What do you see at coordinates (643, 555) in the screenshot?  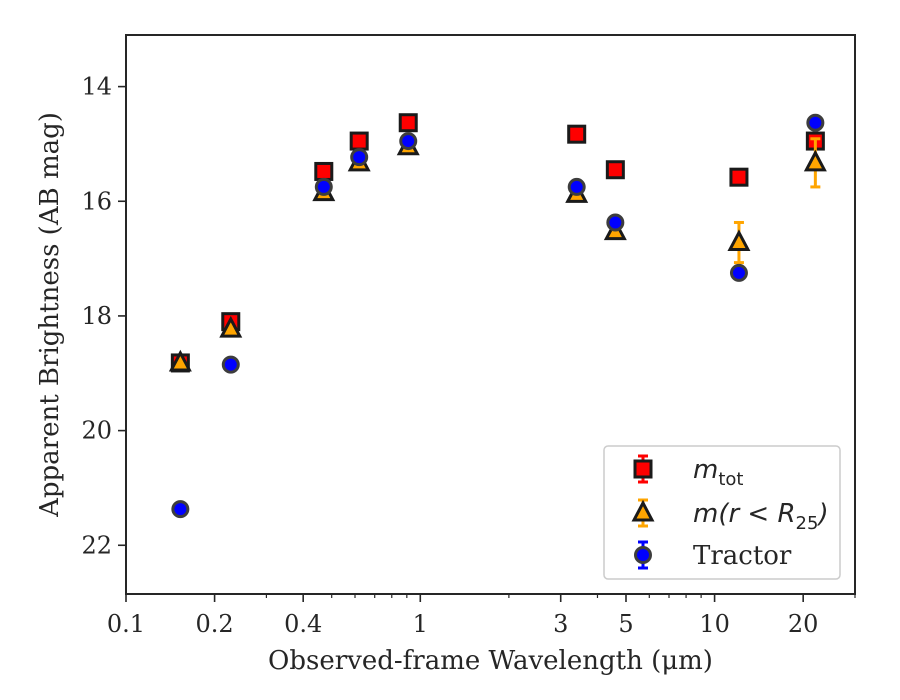 I see `legend-marker-circle` at bounding box center [643, 555].